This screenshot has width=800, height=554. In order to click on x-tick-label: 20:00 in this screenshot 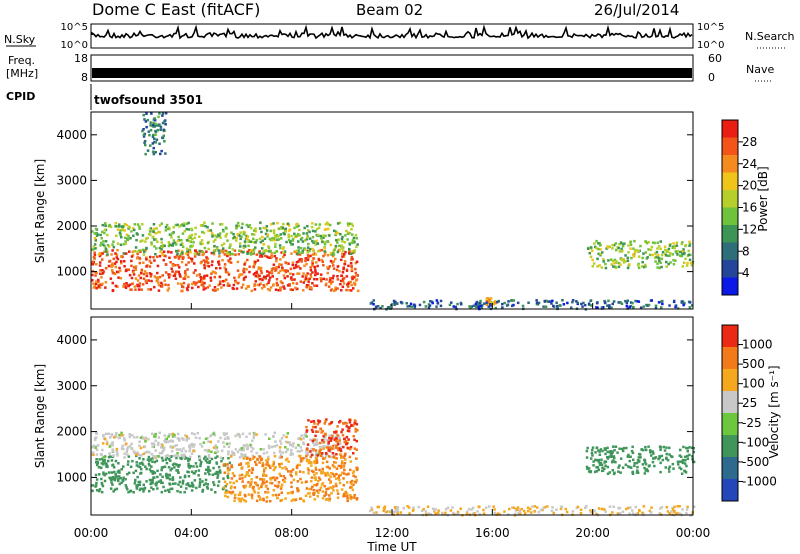, I will do `click(592, 533)`.